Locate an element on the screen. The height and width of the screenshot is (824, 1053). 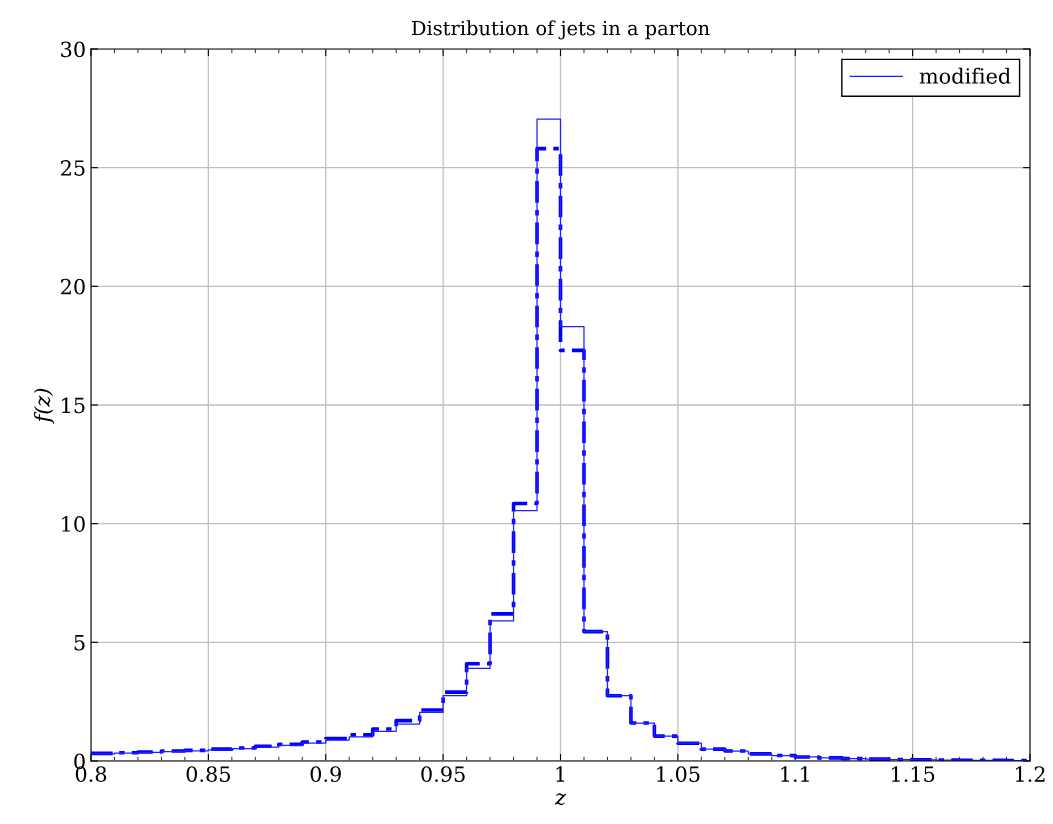
x-tick-label: 0.9 is located at coordinates (325, 774).